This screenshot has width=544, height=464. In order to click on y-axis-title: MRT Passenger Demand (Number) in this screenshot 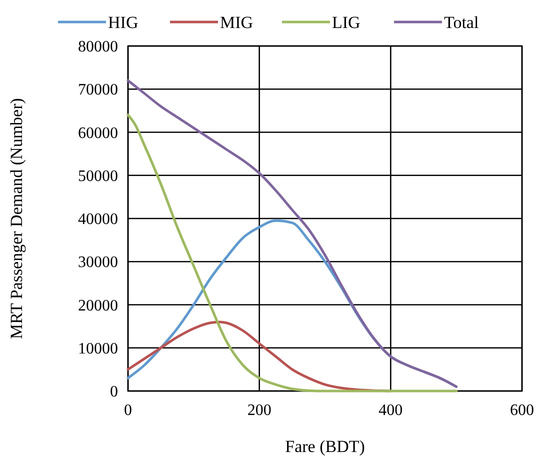, I will do `click(16, 218)`.